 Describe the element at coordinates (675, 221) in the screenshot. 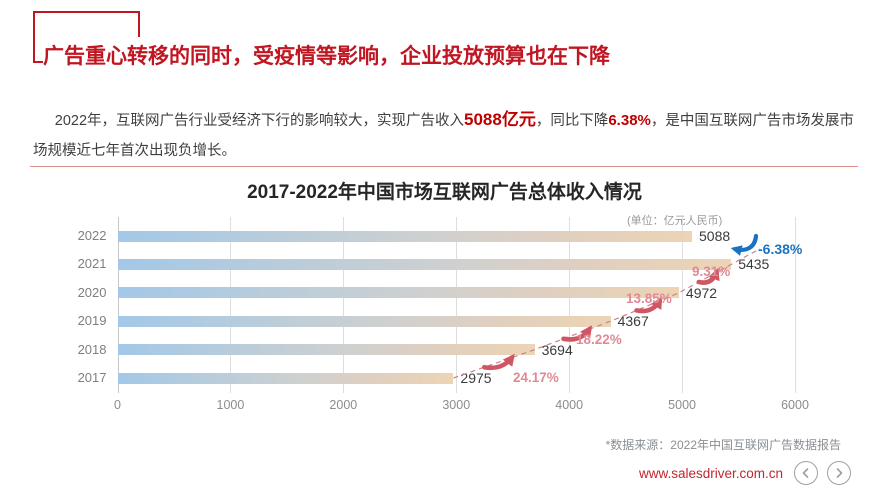

I see `chart-unit-note: (单位：亿元人民币)` at that location.